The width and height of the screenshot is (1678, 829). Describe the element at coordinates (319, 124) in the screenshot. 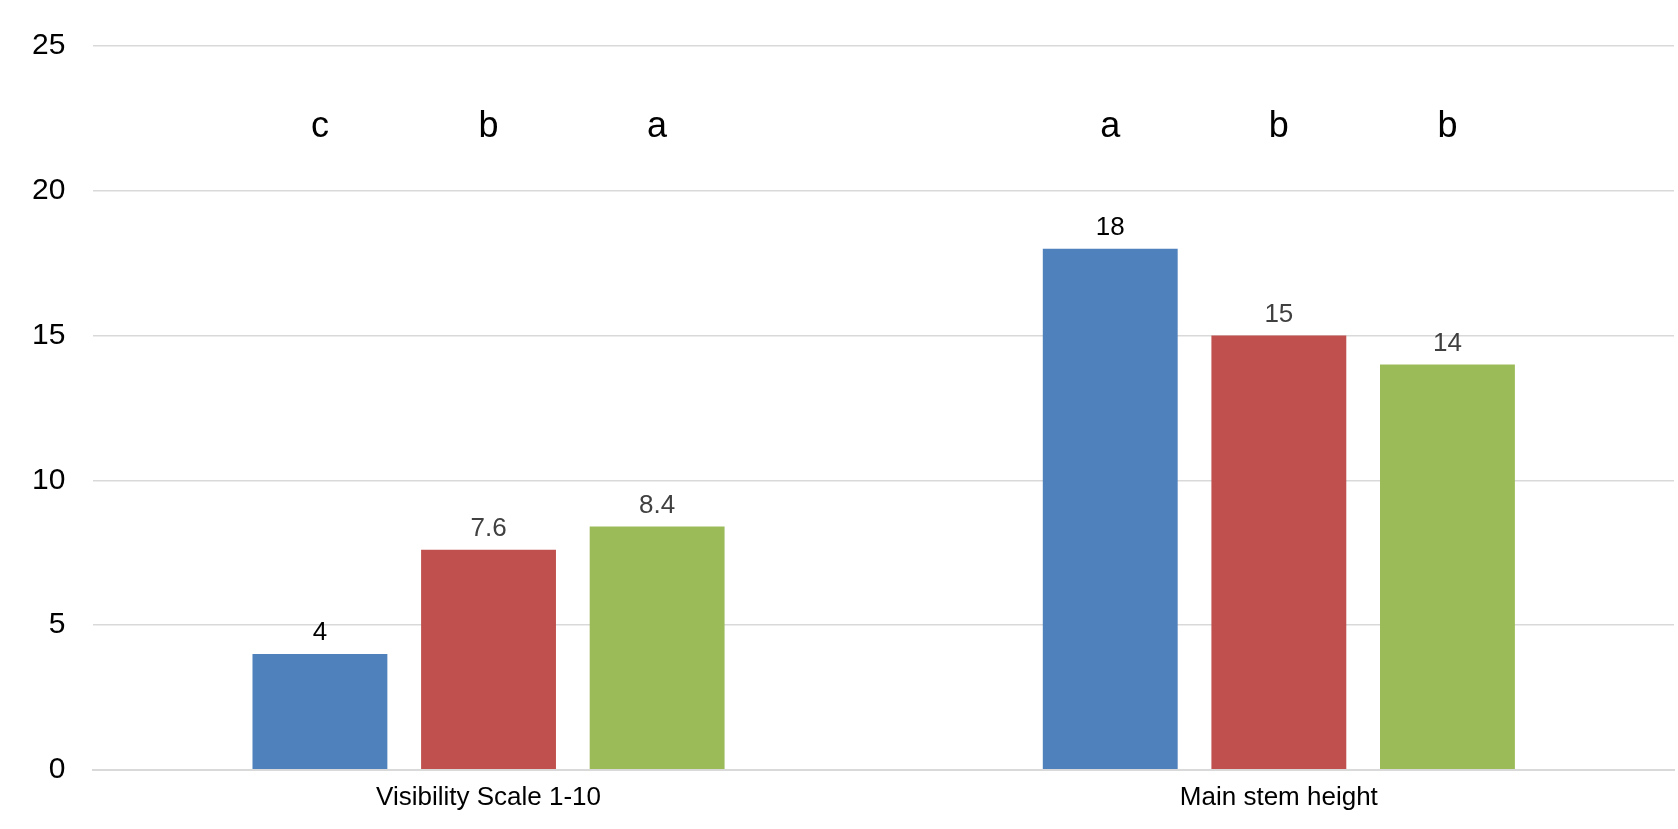

I see `annotation: c` at that location.